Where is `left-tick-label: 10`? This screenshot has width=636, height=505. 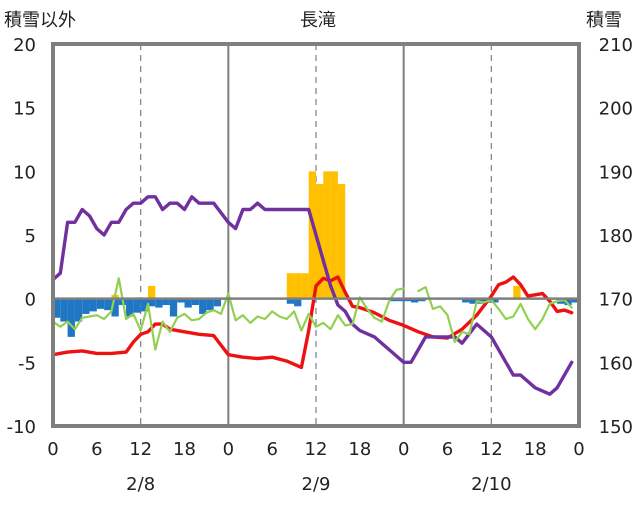
left-tick-label: 10 is located at coordinates (24, 172).